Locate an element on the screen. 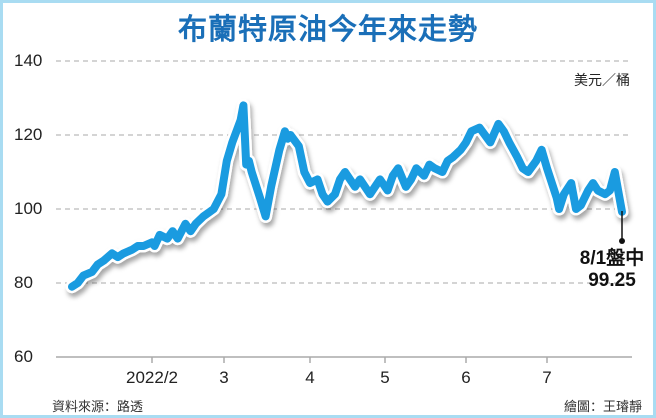 Image resolution: width=656 pixels, height=418 pixels. x-tick-mar: 3 is located at coordinates (224, 377).